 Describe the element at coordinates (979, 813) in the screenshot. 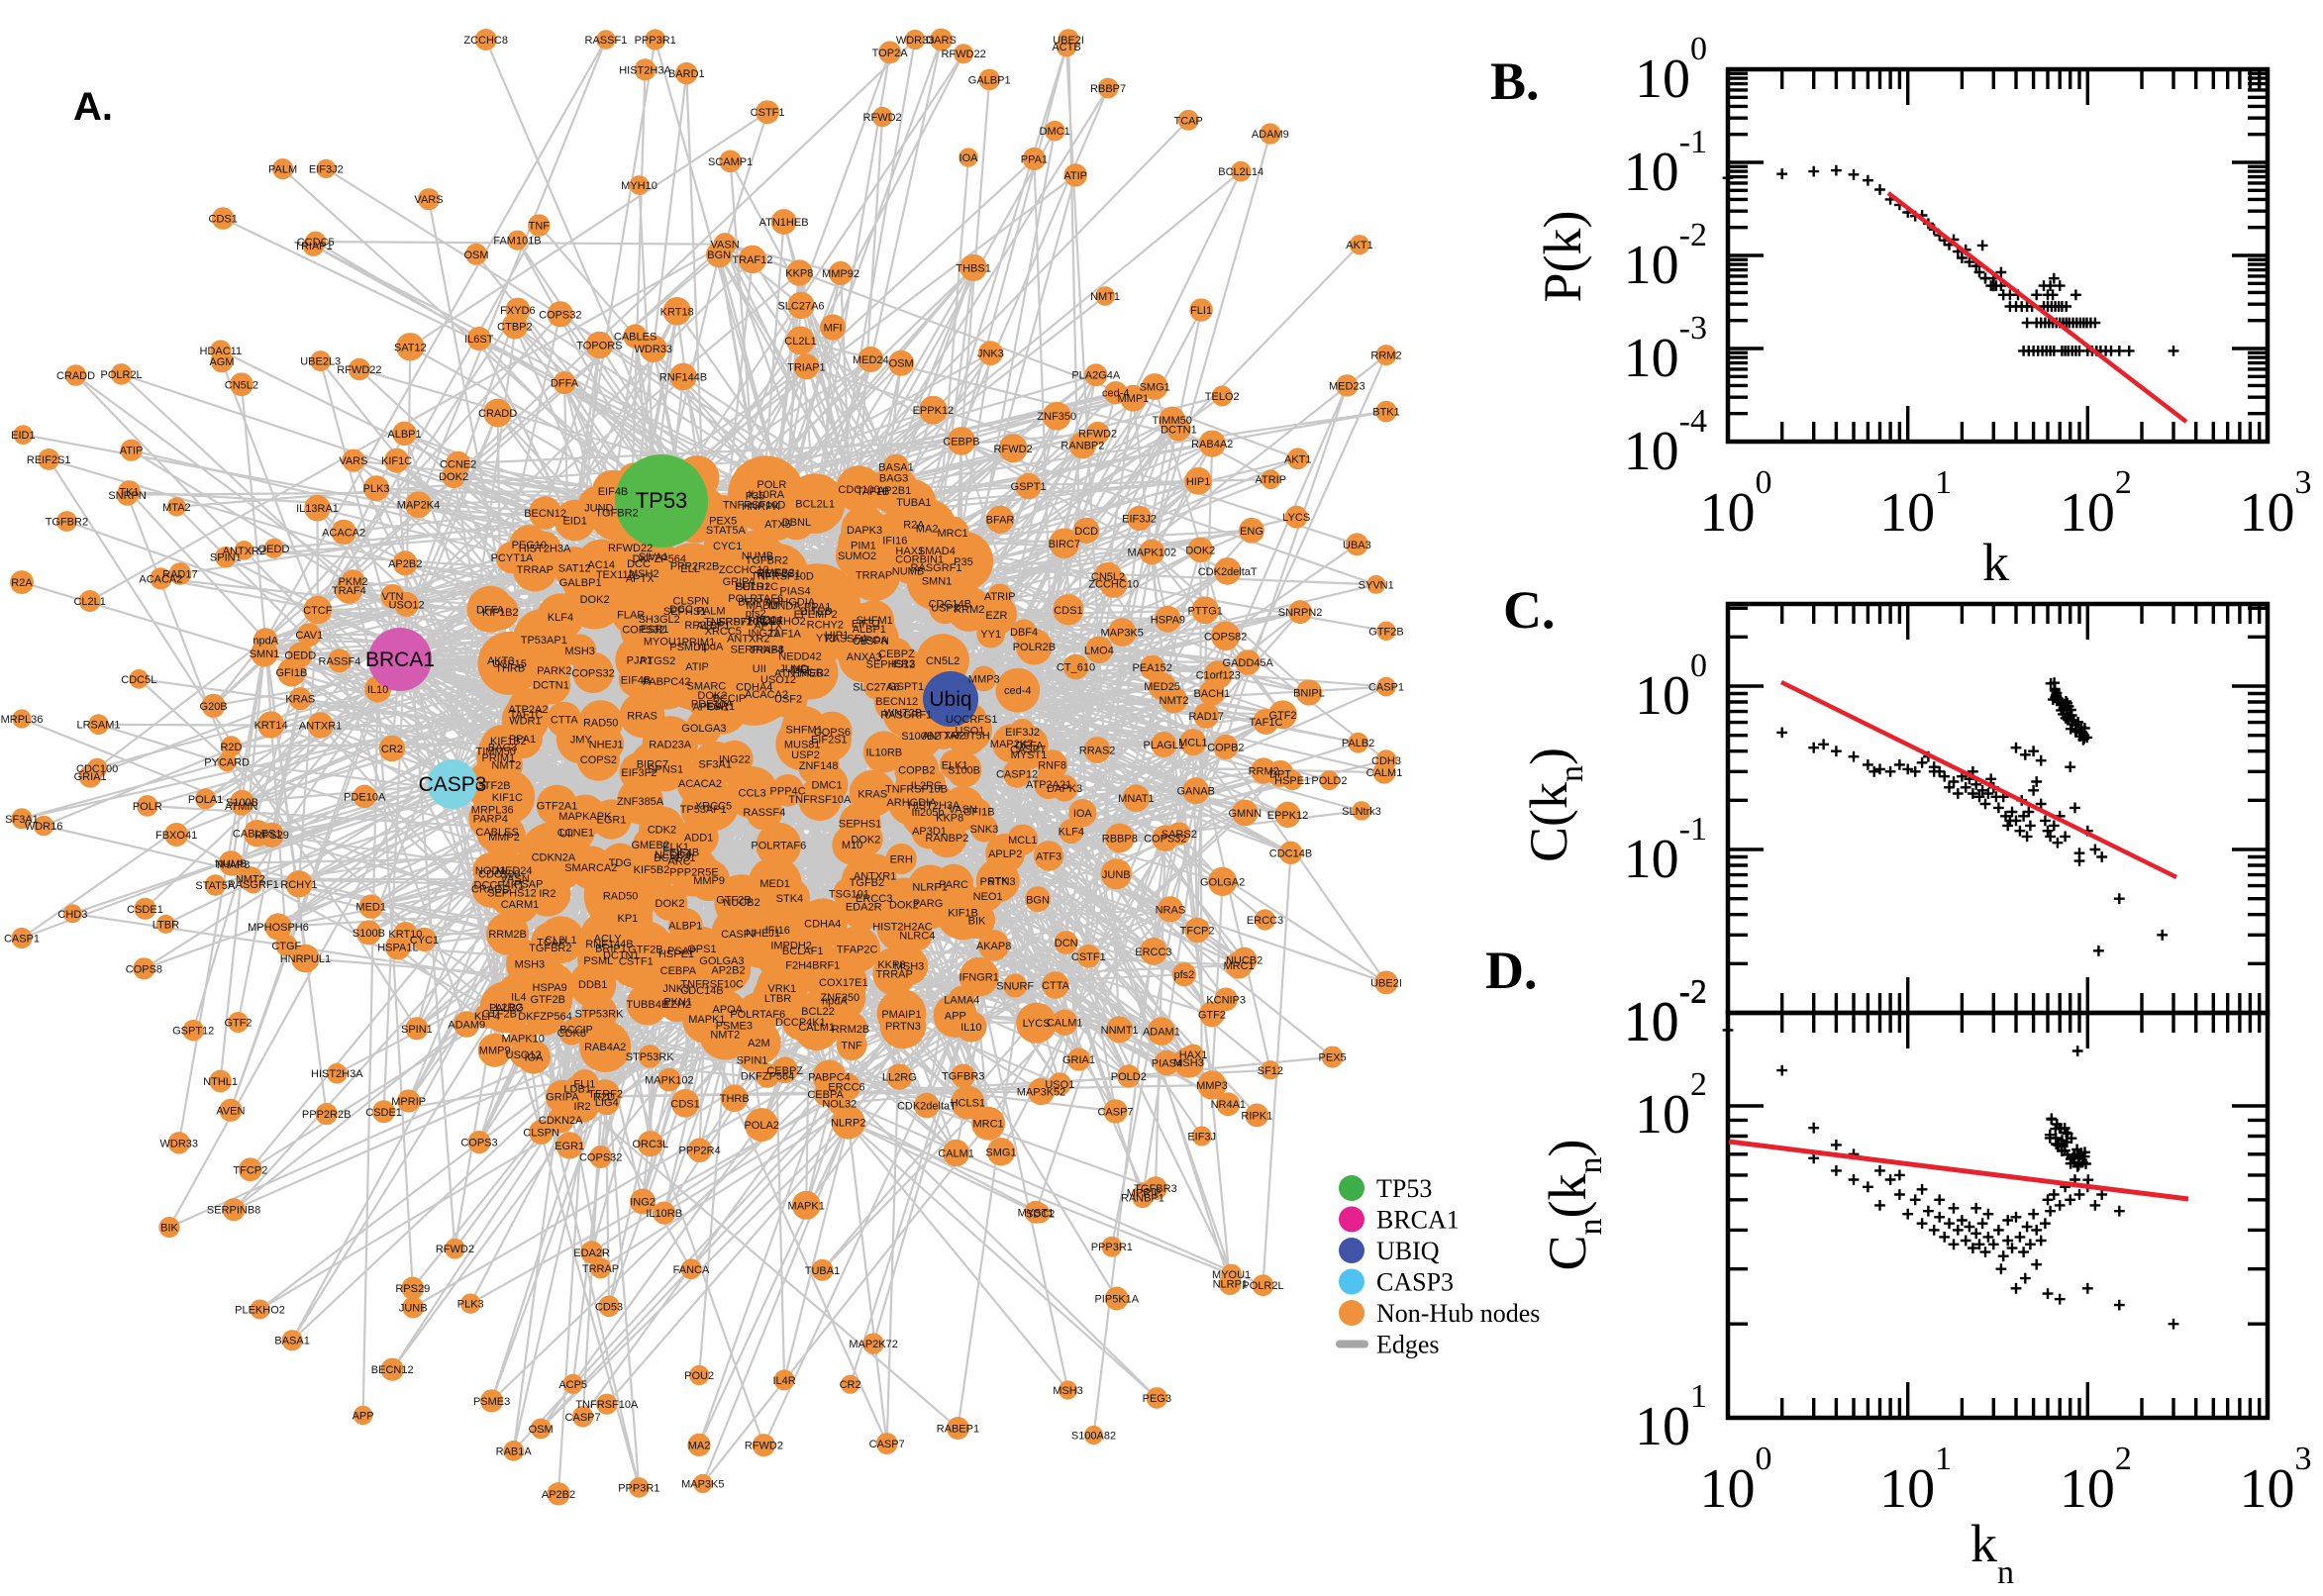

I see `svg-text: GFI1B` at that location.